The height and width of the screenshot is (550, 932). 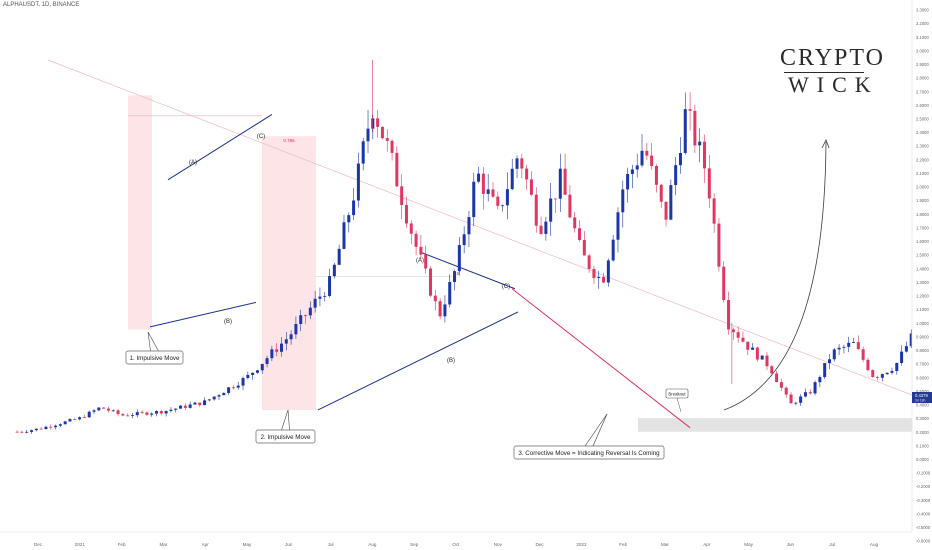 I want to click on last-price-value: 0.4379, so click(x=921, y=395).